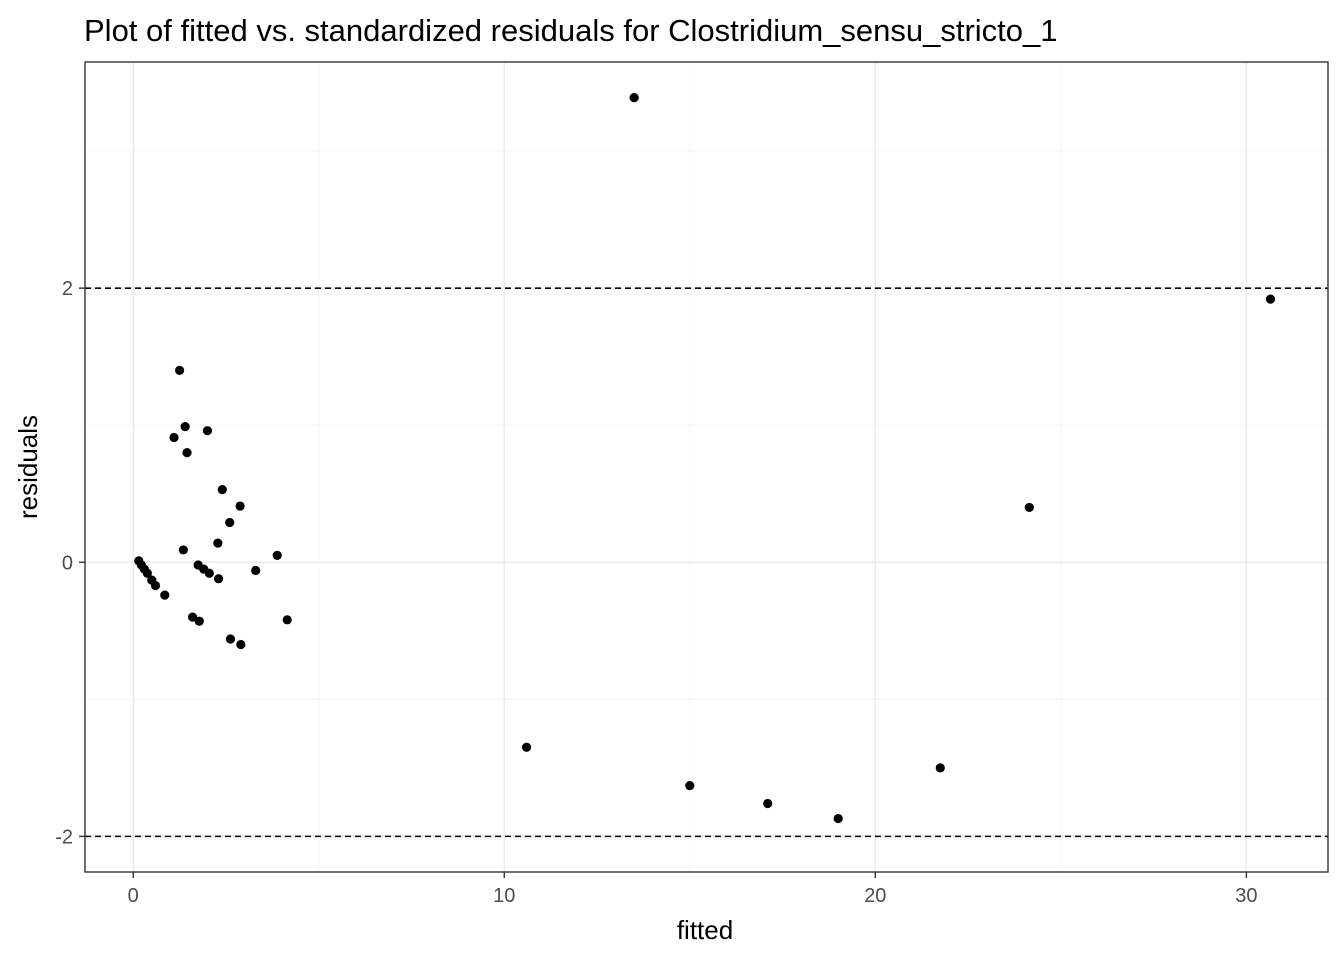  Describe the element at coordinates (875, 896) in the screenshot. I see `x-tick-label: 20` at that location.